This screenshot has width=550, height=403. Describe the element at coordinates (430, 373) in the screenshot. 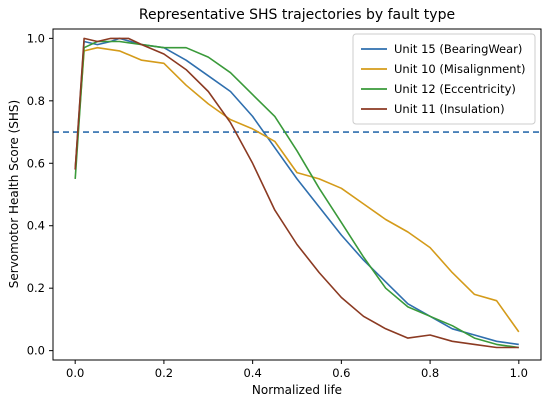

I see `x-tick-label: 0.8` at that location.